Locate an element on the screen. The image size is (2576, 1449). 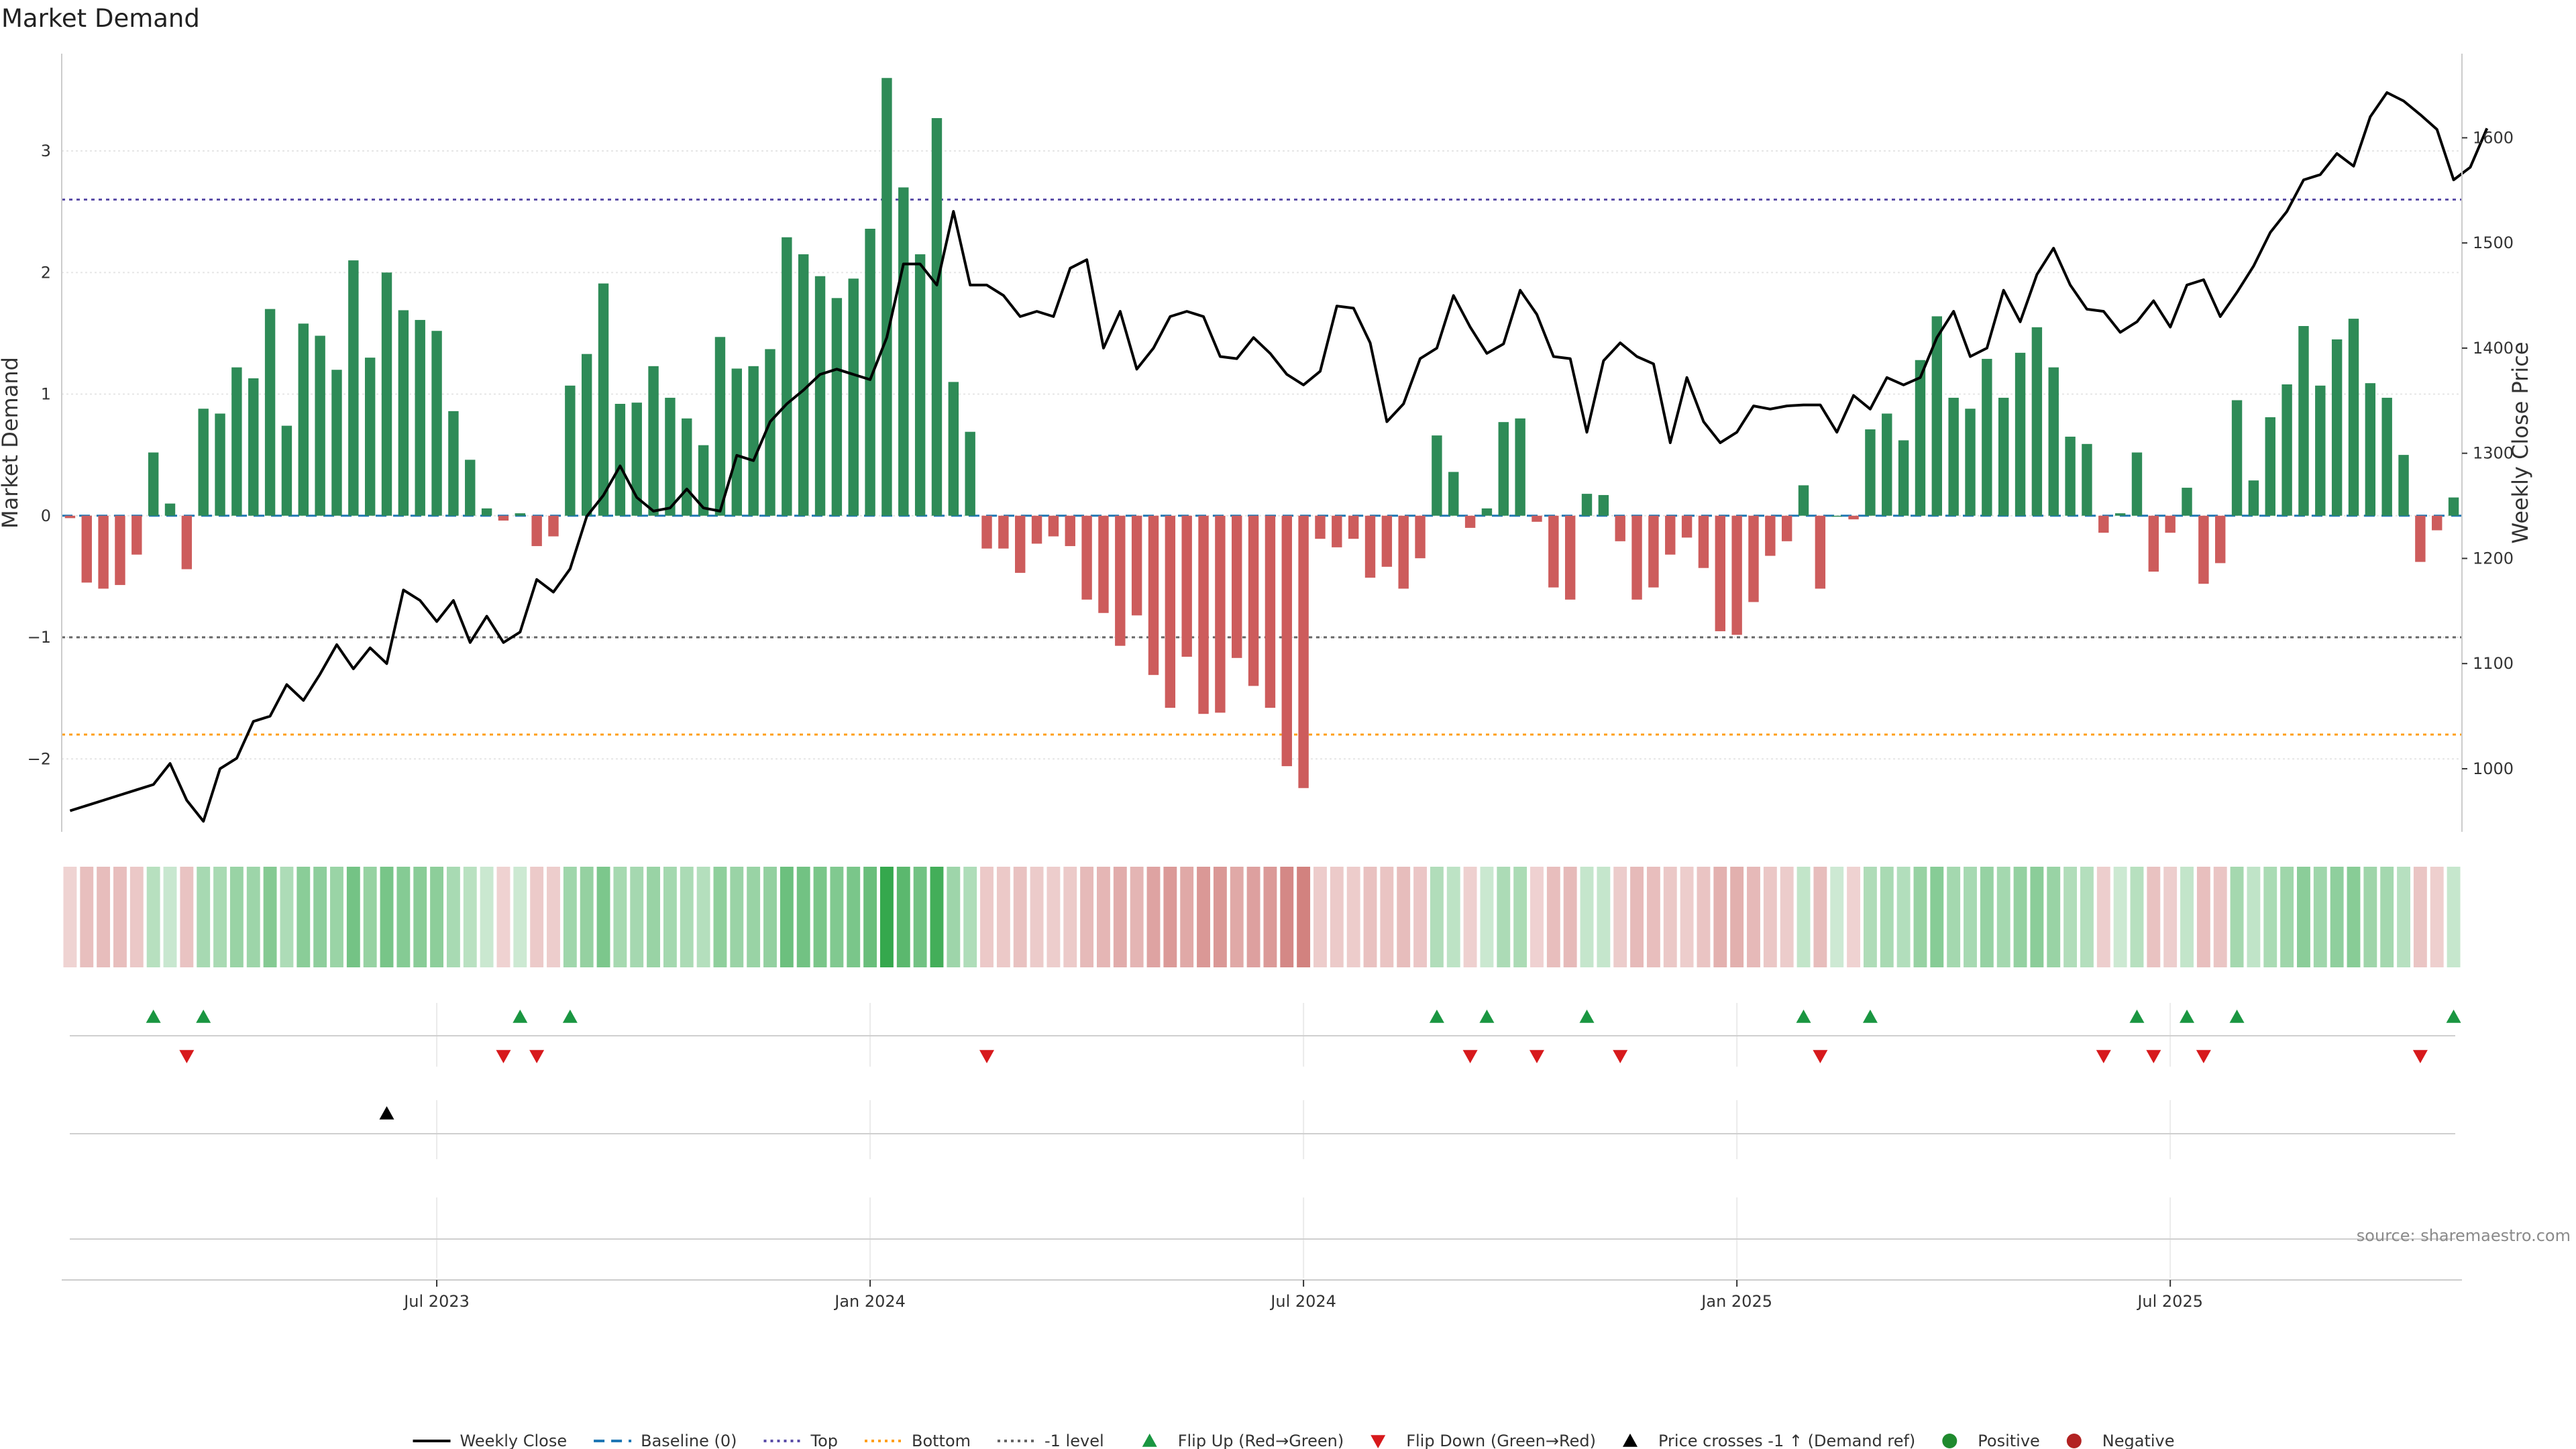
legend-label: Baseline (0) is located at coordinates (689, 1440).